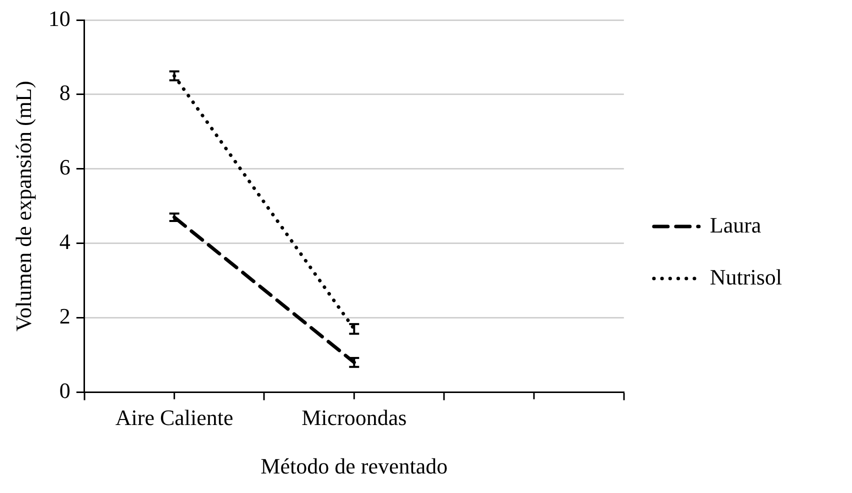 The width and height of the screenshot is (852, 493). Describe the element at coordinates (59, 18) in the screenshot. I see `y-tick-label: 10` at that location.